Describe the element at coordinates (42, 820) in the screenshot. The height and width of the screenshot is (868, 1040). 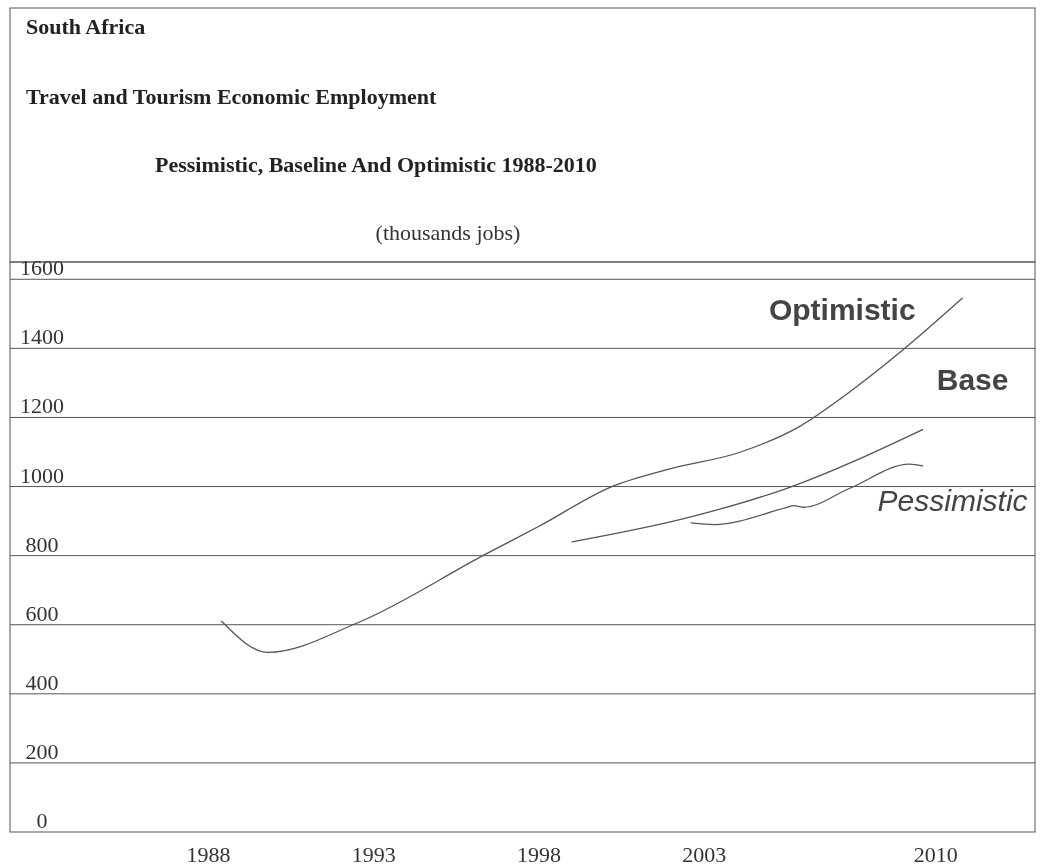
I see `y-tick-label: 0` at that location.